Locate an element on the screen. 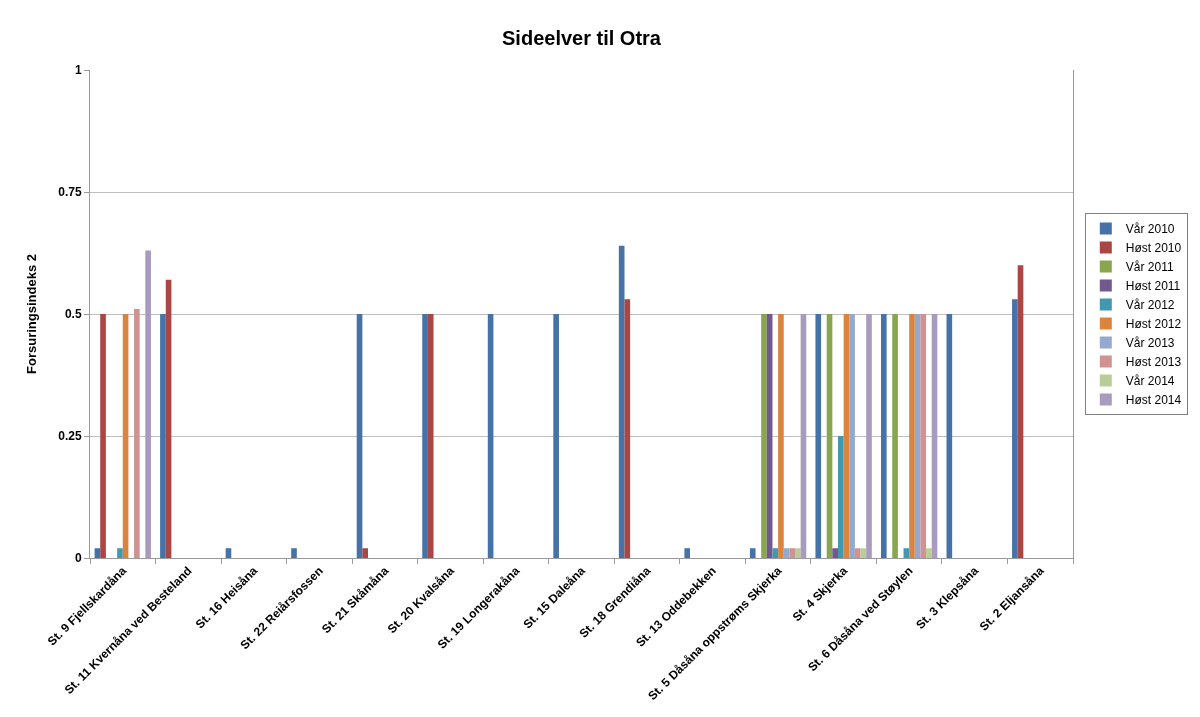  legend-label: Høst 2014 is located at coordinates (1153, 400).